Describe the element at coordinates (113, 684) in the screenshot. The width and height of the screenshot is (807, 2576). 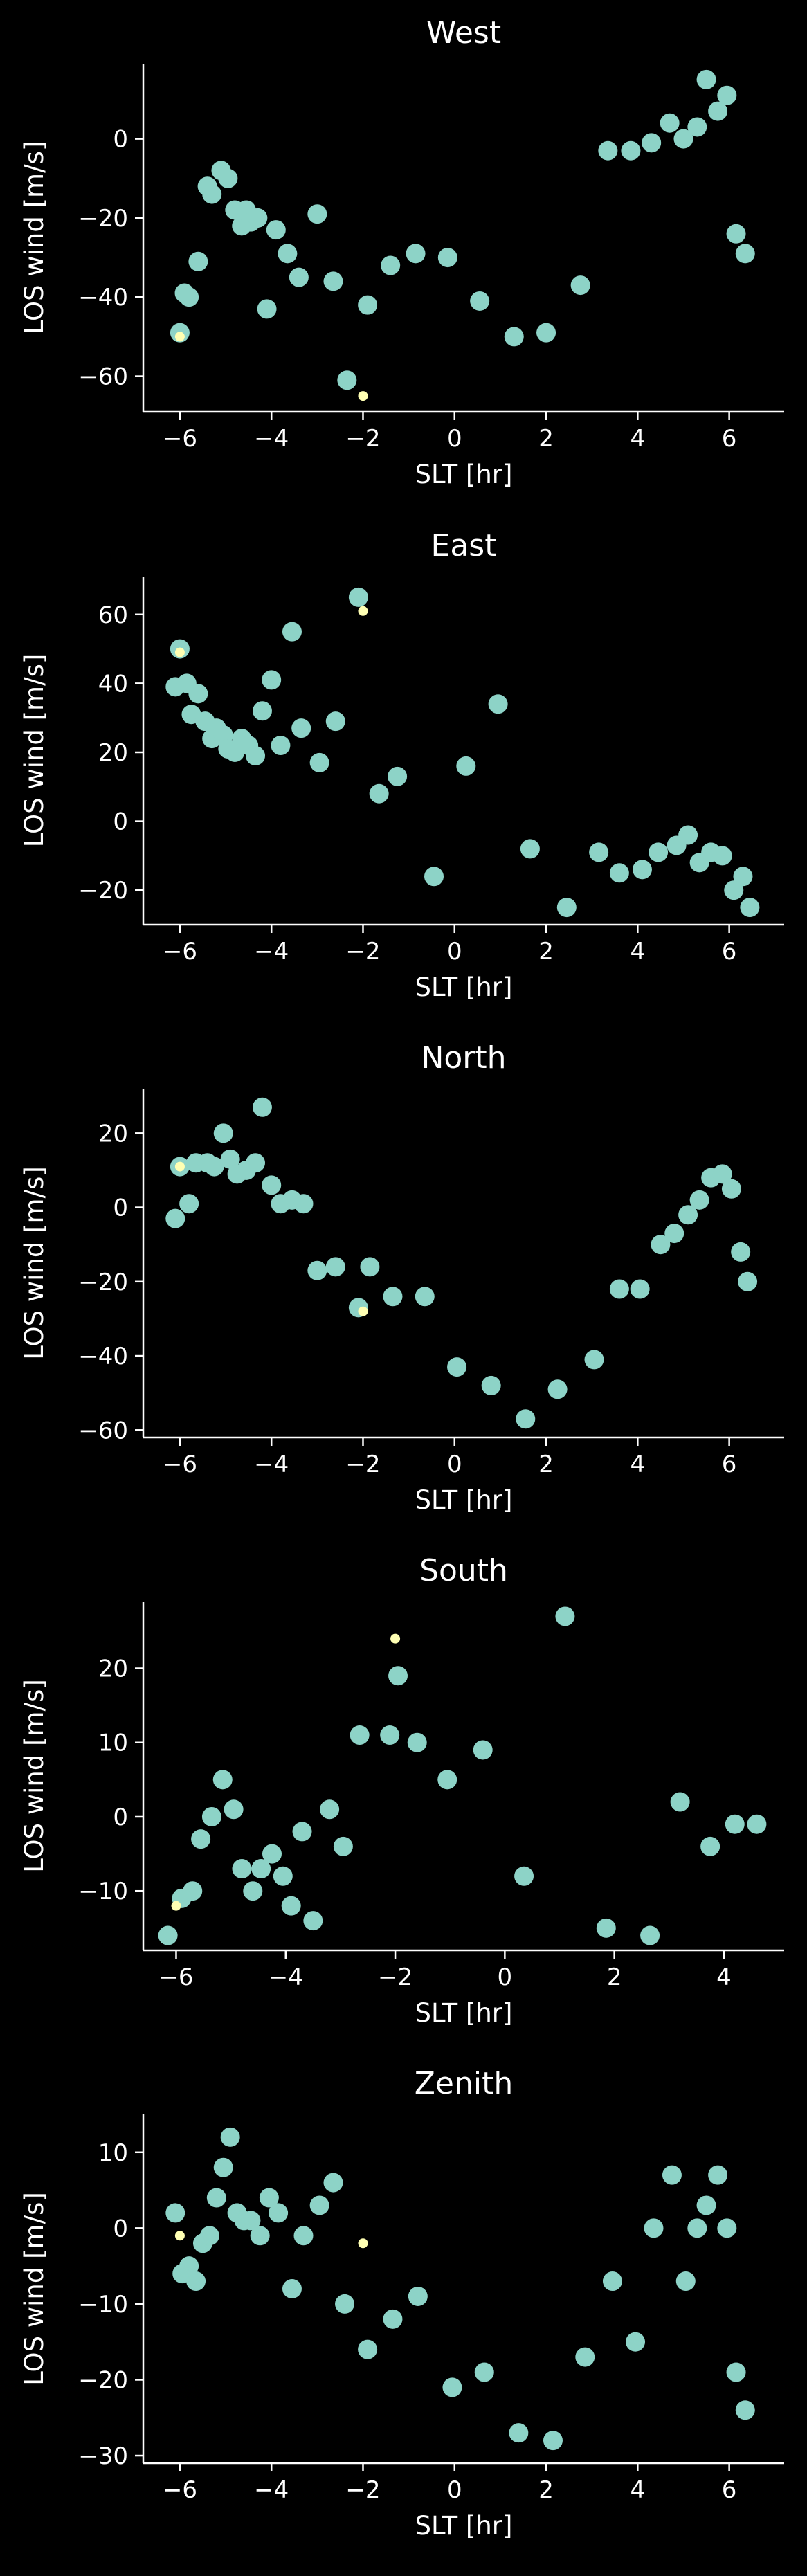
I see `y-tick-label: 40` at that location.